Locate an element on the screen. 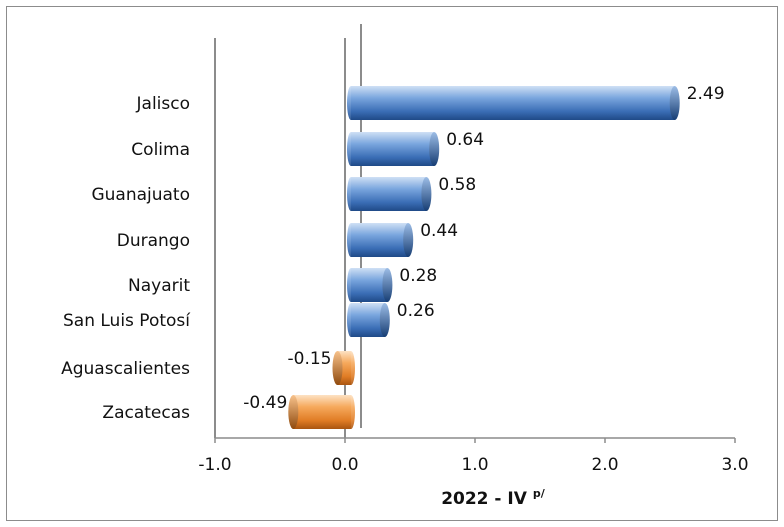 The height and width of the screenshot is (527, 784). category-label: Nayarit is located at coordinates (159, 286).